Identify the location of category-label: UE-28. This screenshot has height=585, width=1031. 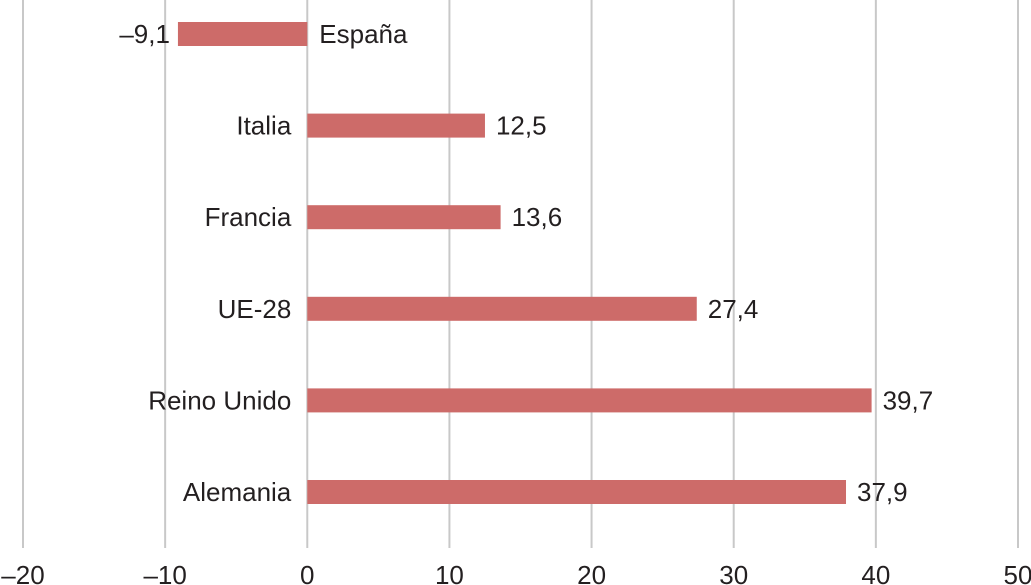
(255, 309).